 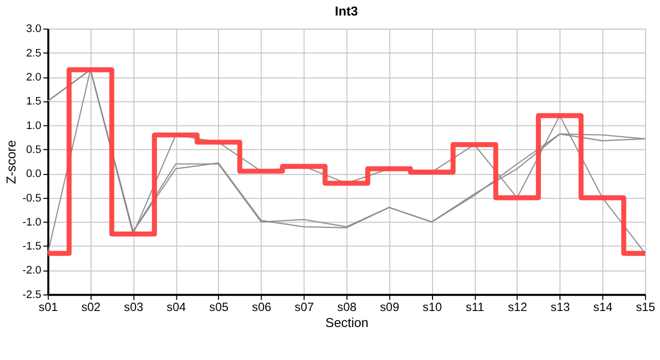 What do you see at coordinates (346, 11) in the screenshot?
I see `chart-title: Int3` at bounding box center [346, 11].